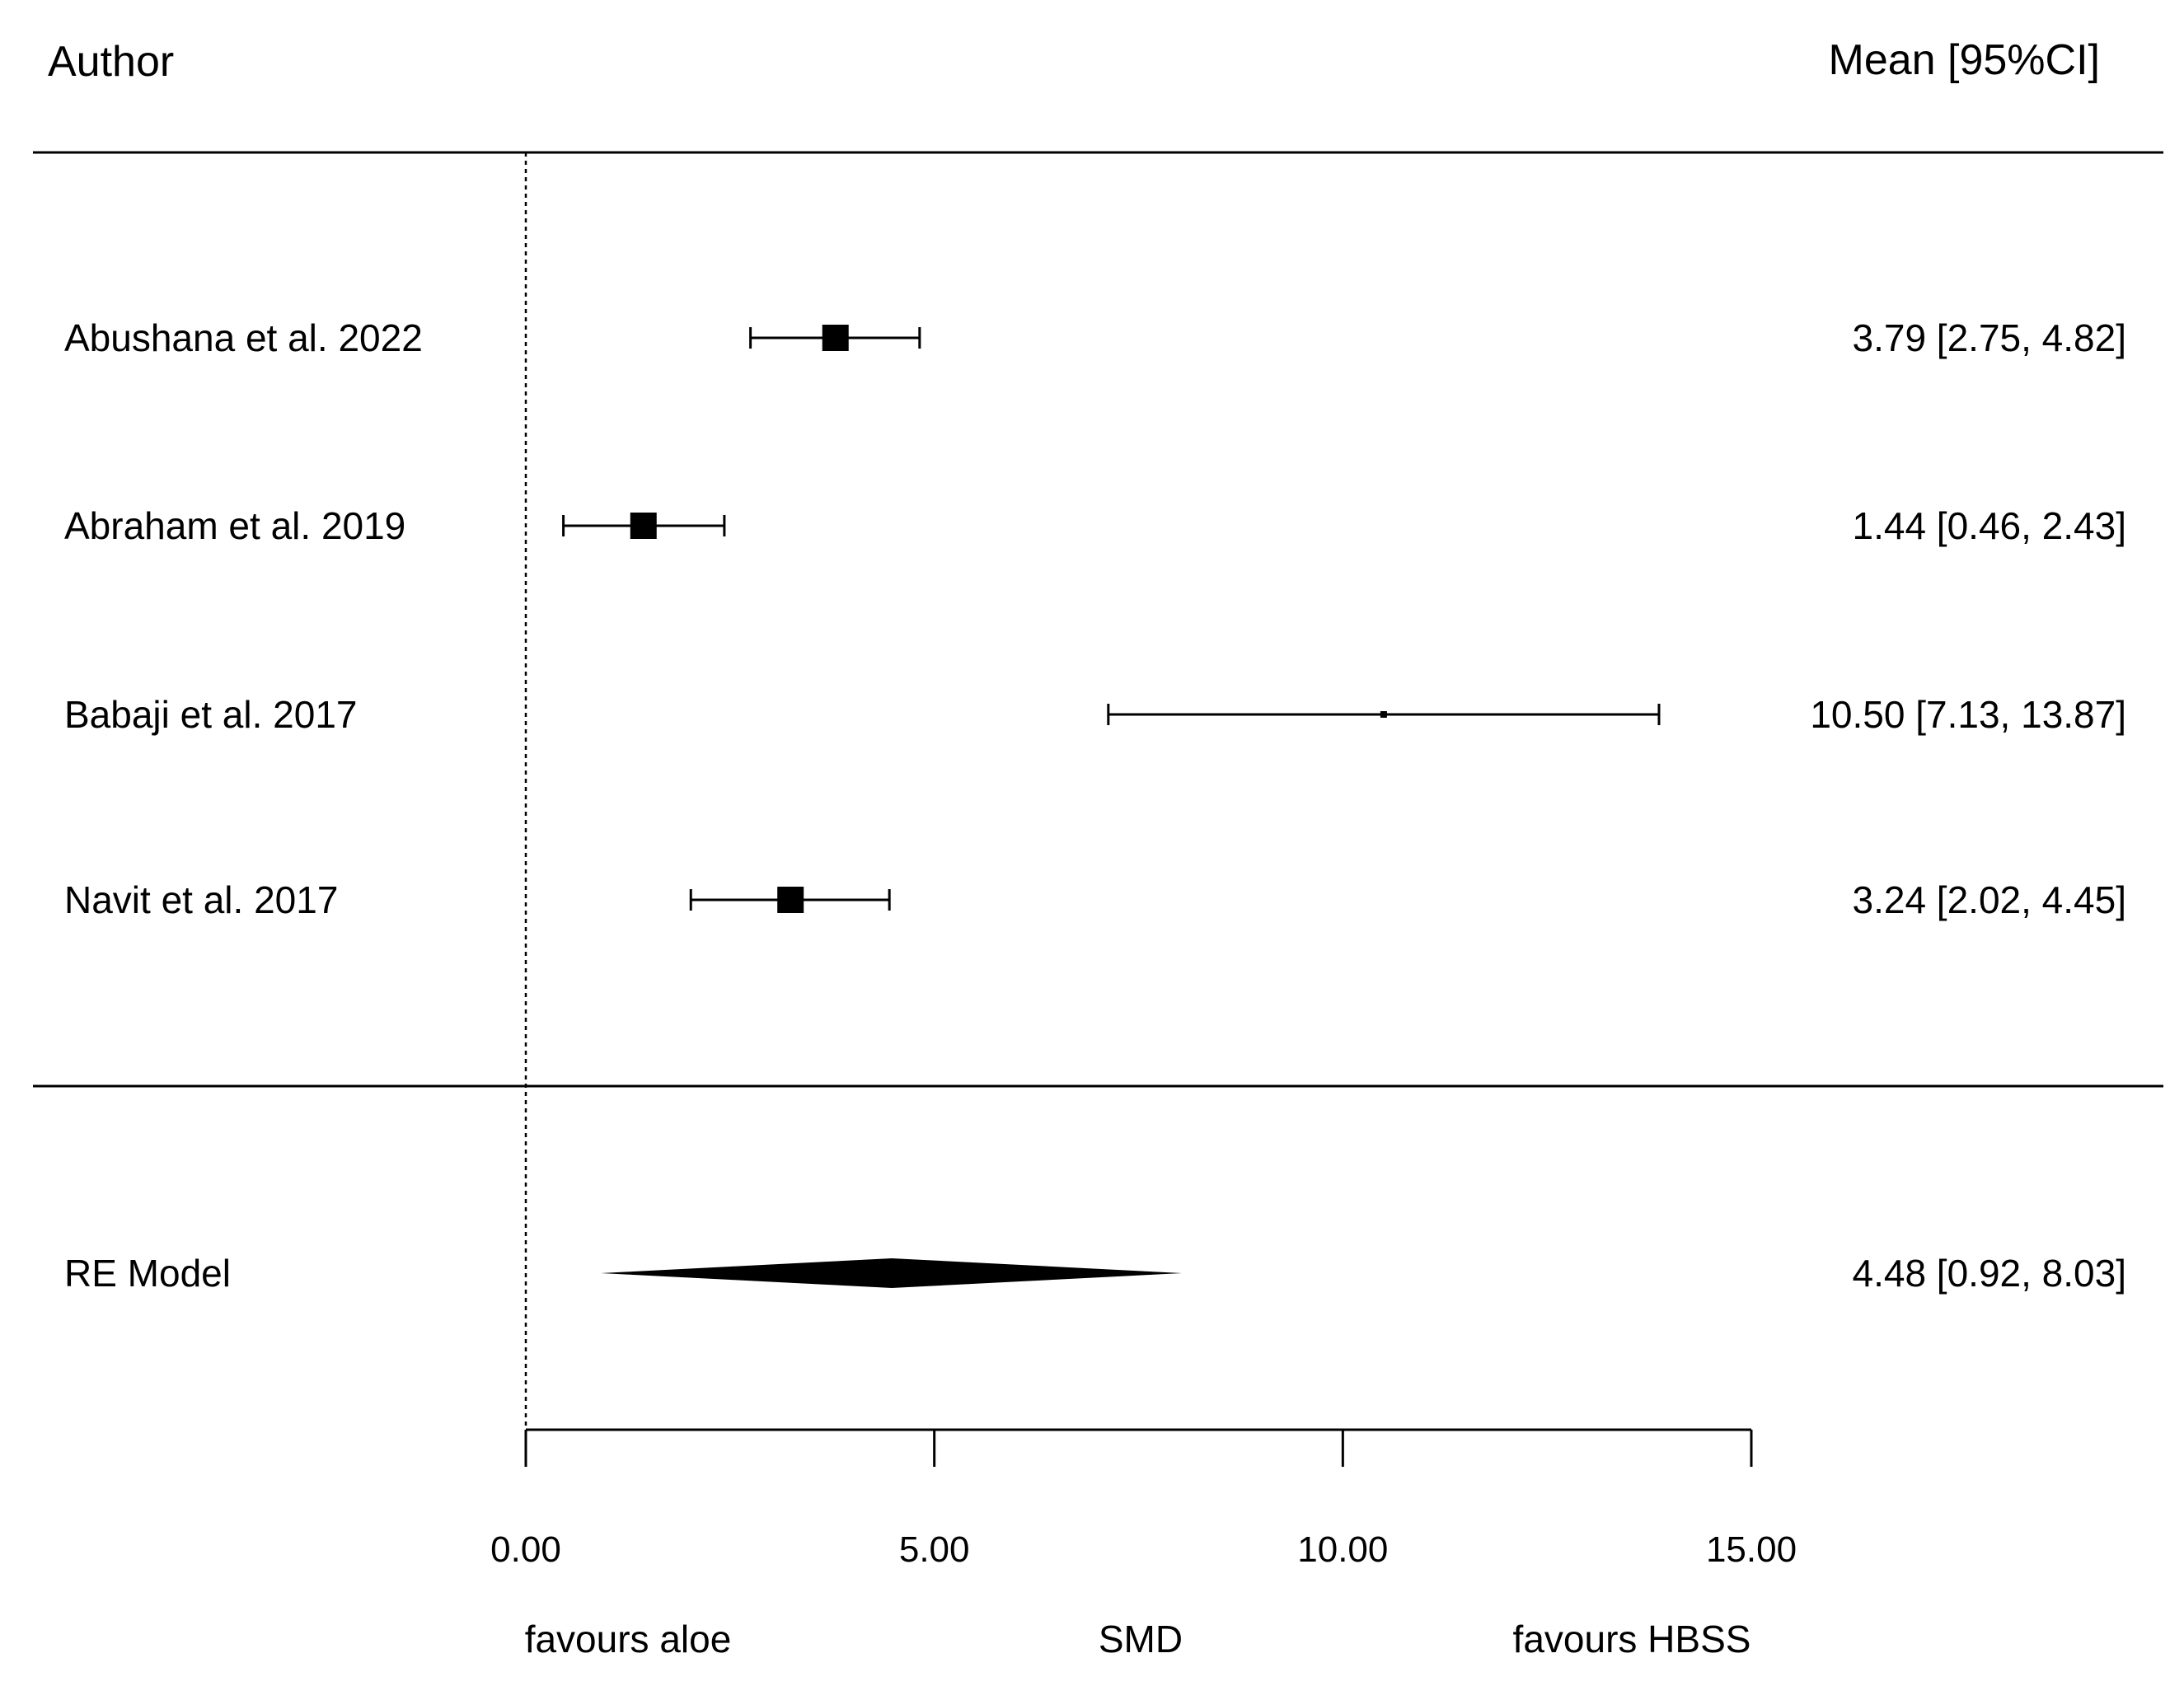 The image size is (2184, 1686). Describe the element at coordinates (243, 337) in the screenshot. I see `study-name: Abushana et al. 2022` at that location.